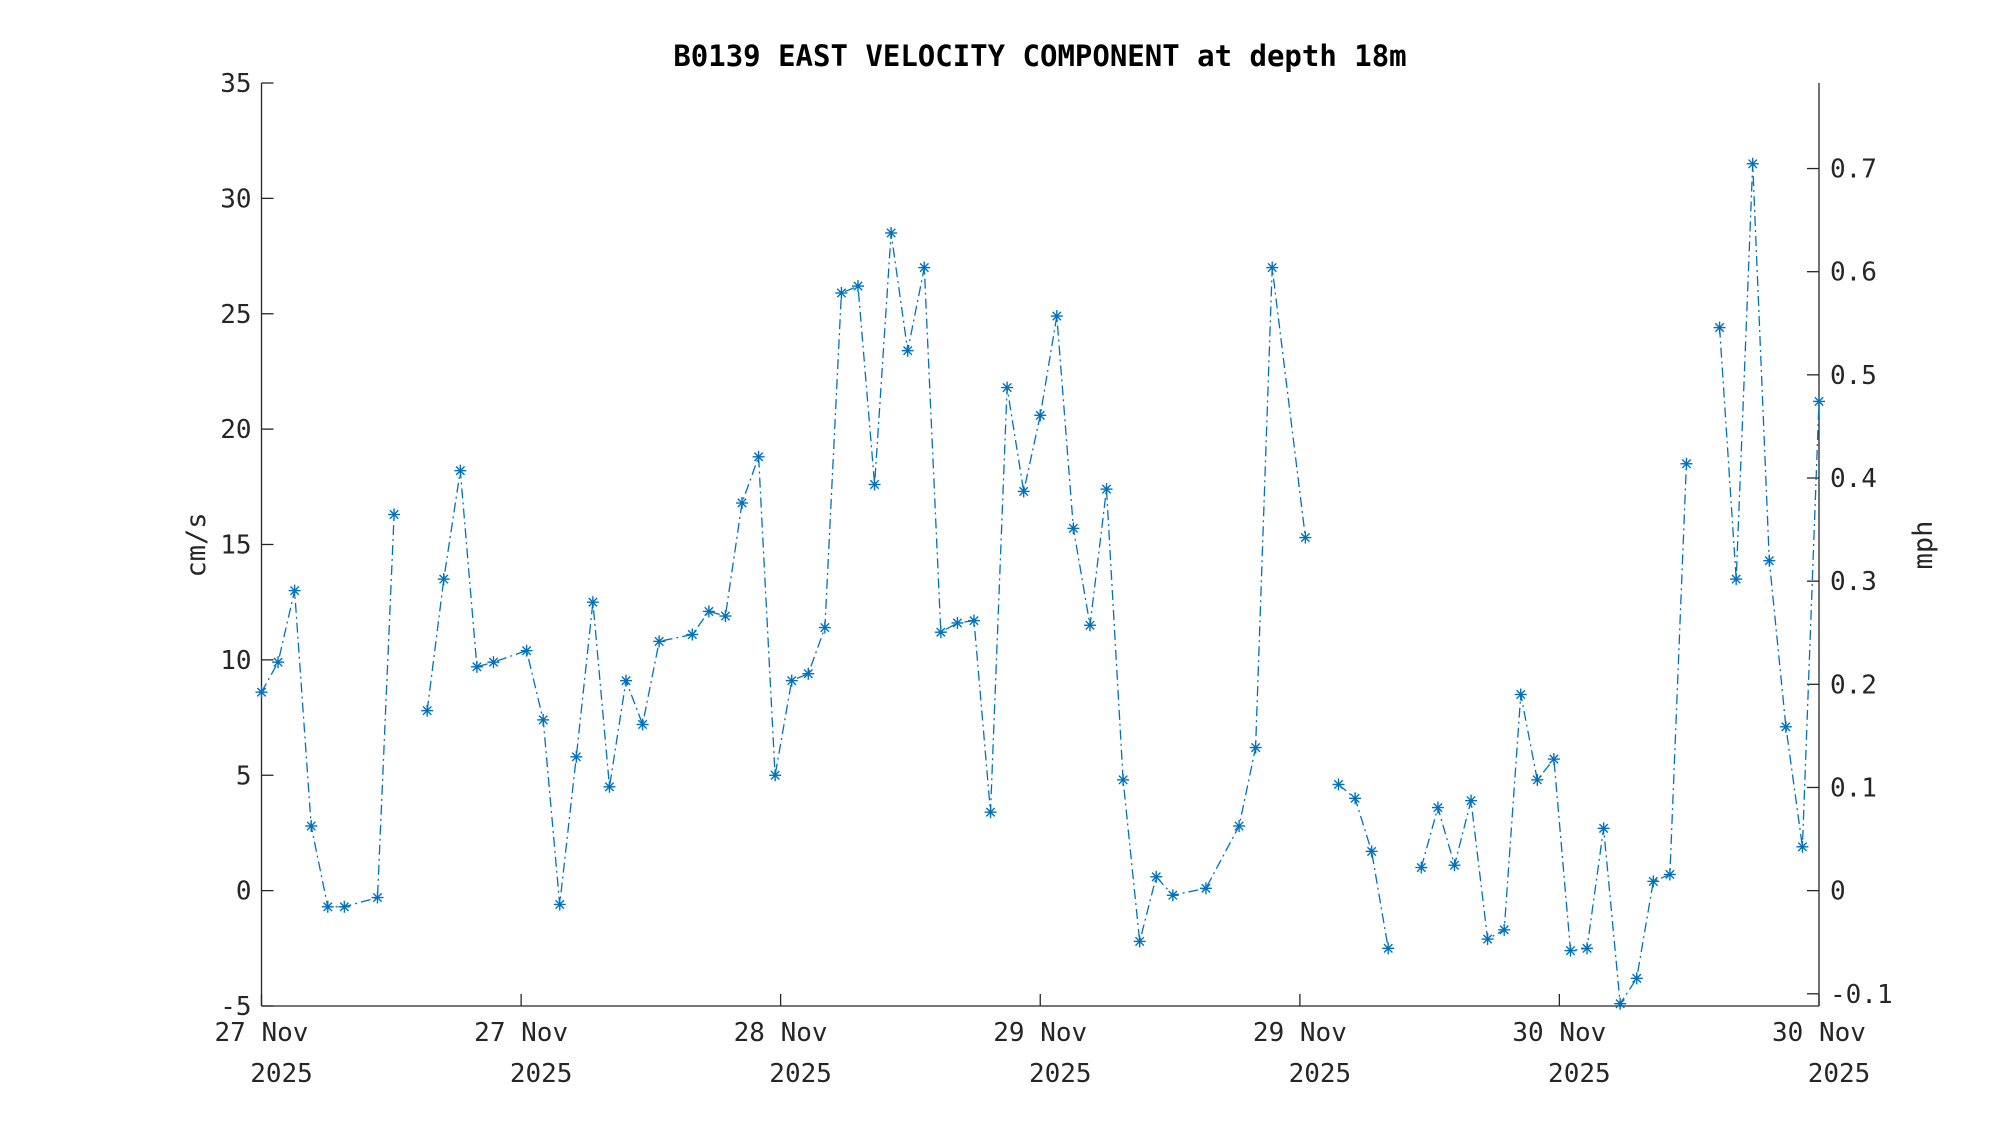 This screenshot has height=1125, width=2000. I want to click on y-tick-label-left: 10, so click(235, 661).